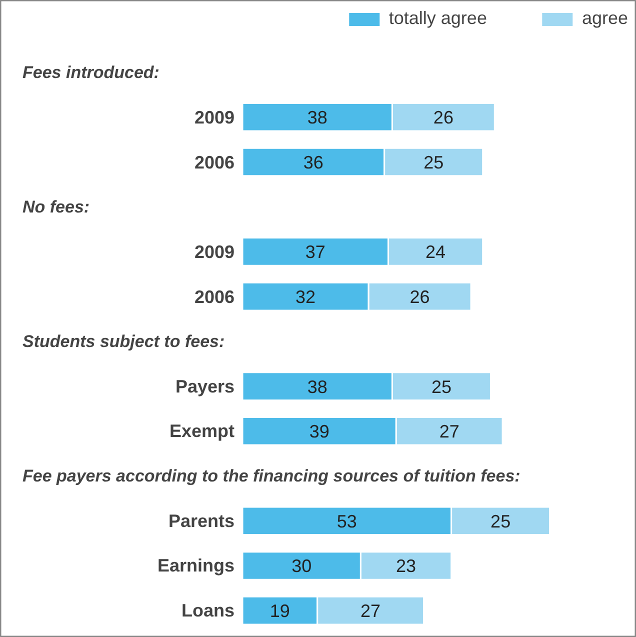 The height and width of the screenshot is (637, 636). Describe the element at coordinates (205, 386) in the screenshot. I see `y-tick-label: Payers` at that location.